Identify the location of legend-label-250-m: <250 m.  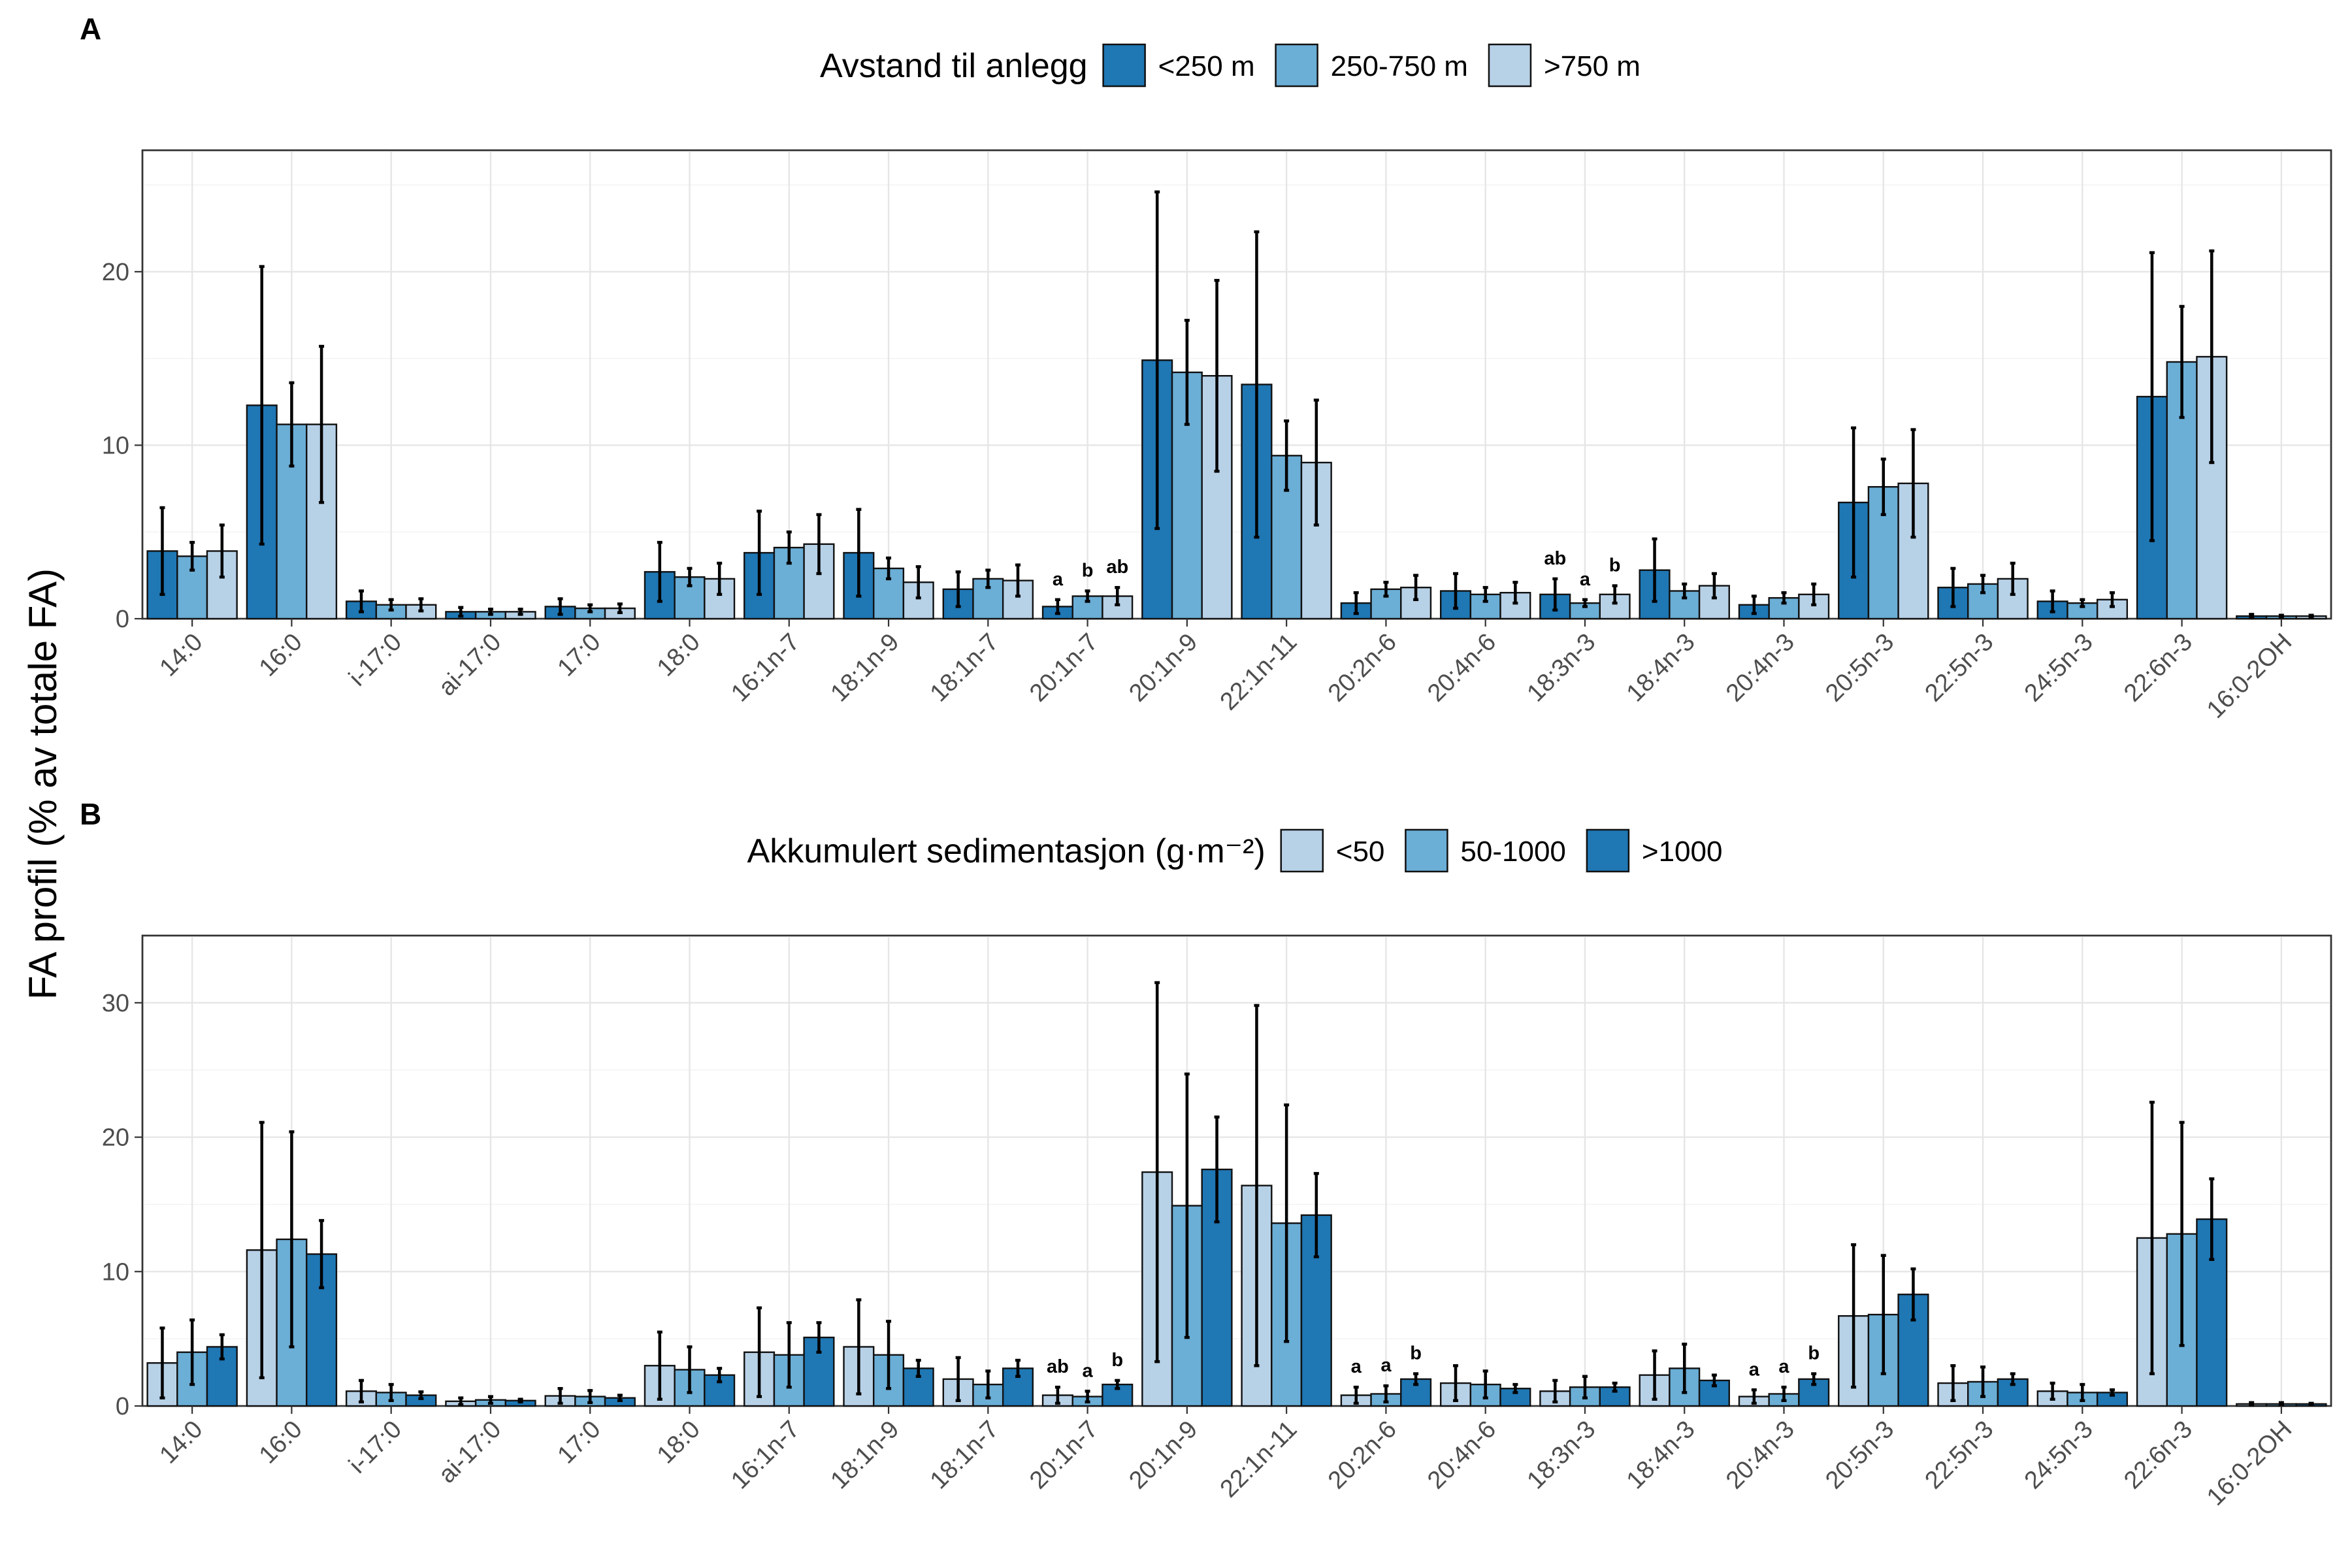
(1206, 66).